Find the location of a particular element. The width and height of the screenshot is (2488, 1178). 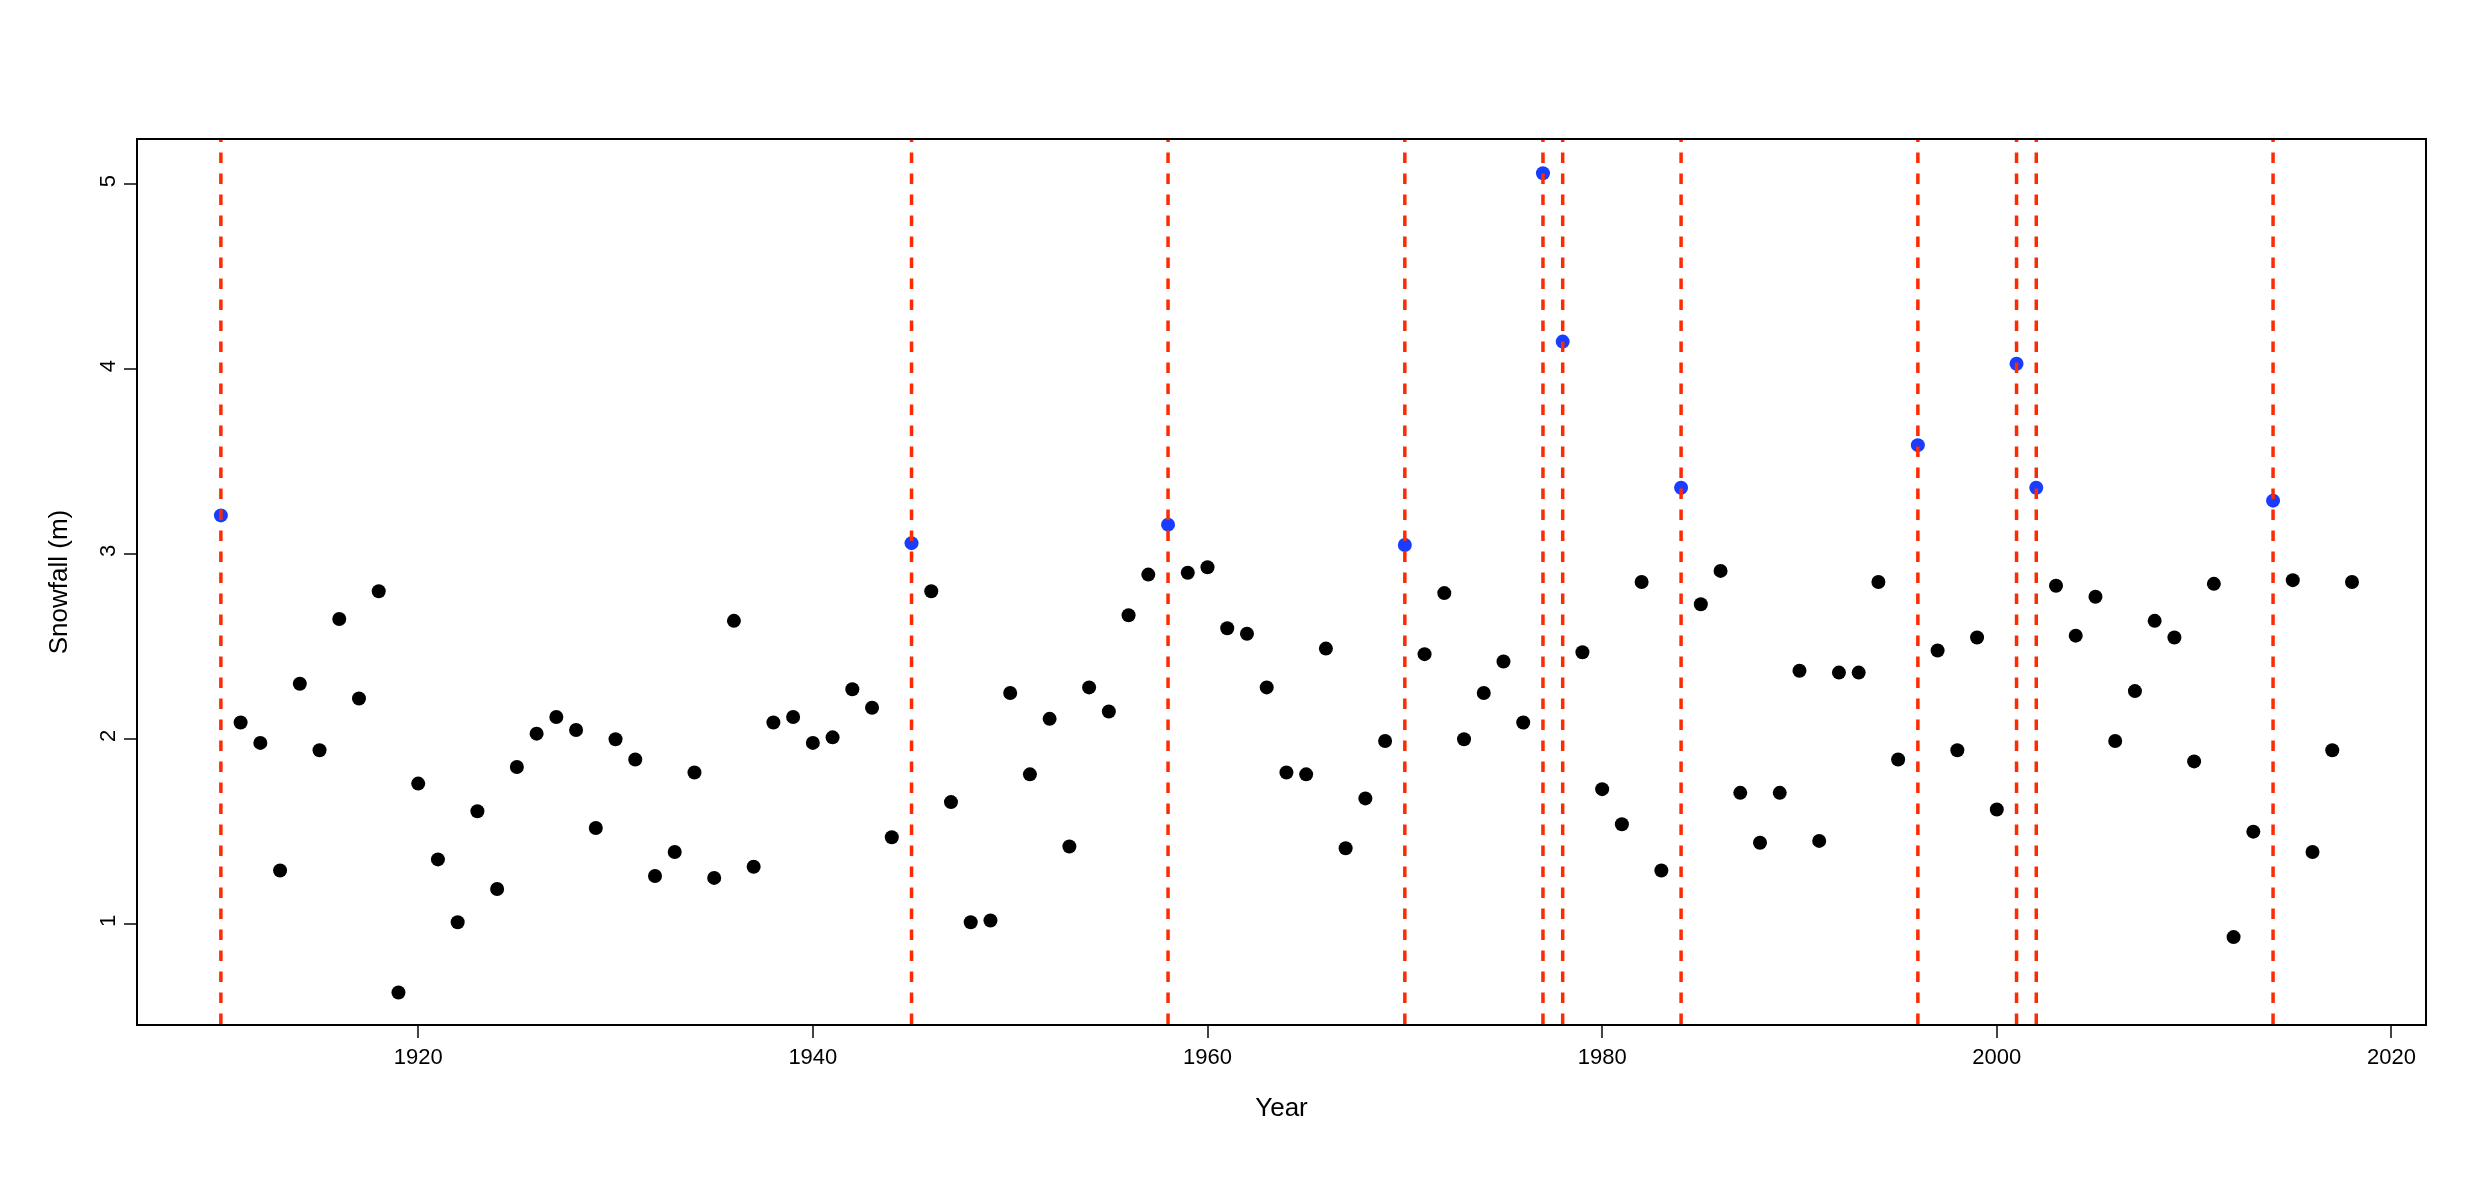

x-tick-label: 2020 is located at coordinates (2391, 1057).